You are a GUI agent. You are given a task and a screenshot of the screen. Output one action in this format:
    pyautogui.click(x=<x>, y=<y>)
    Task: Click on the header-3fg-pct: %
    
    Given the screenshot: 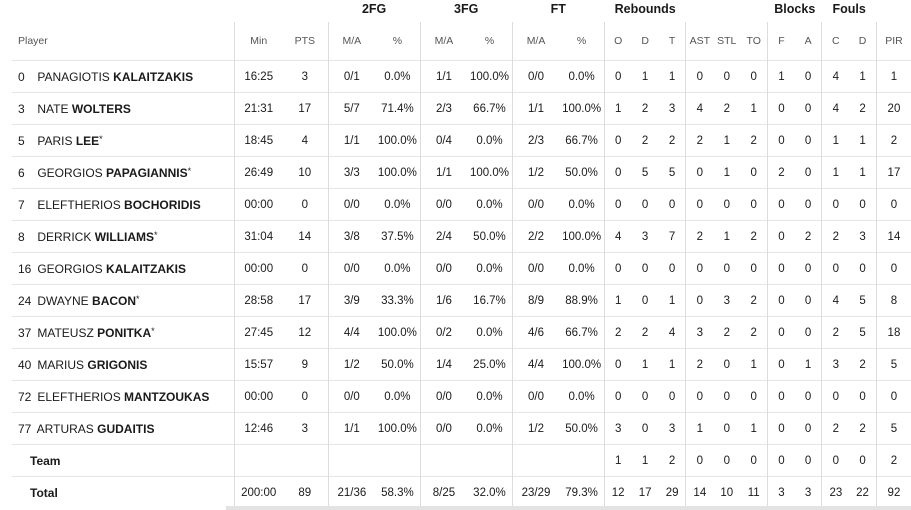 What is the action you would take?
    pyautogui.click(x=489, y=41)
    